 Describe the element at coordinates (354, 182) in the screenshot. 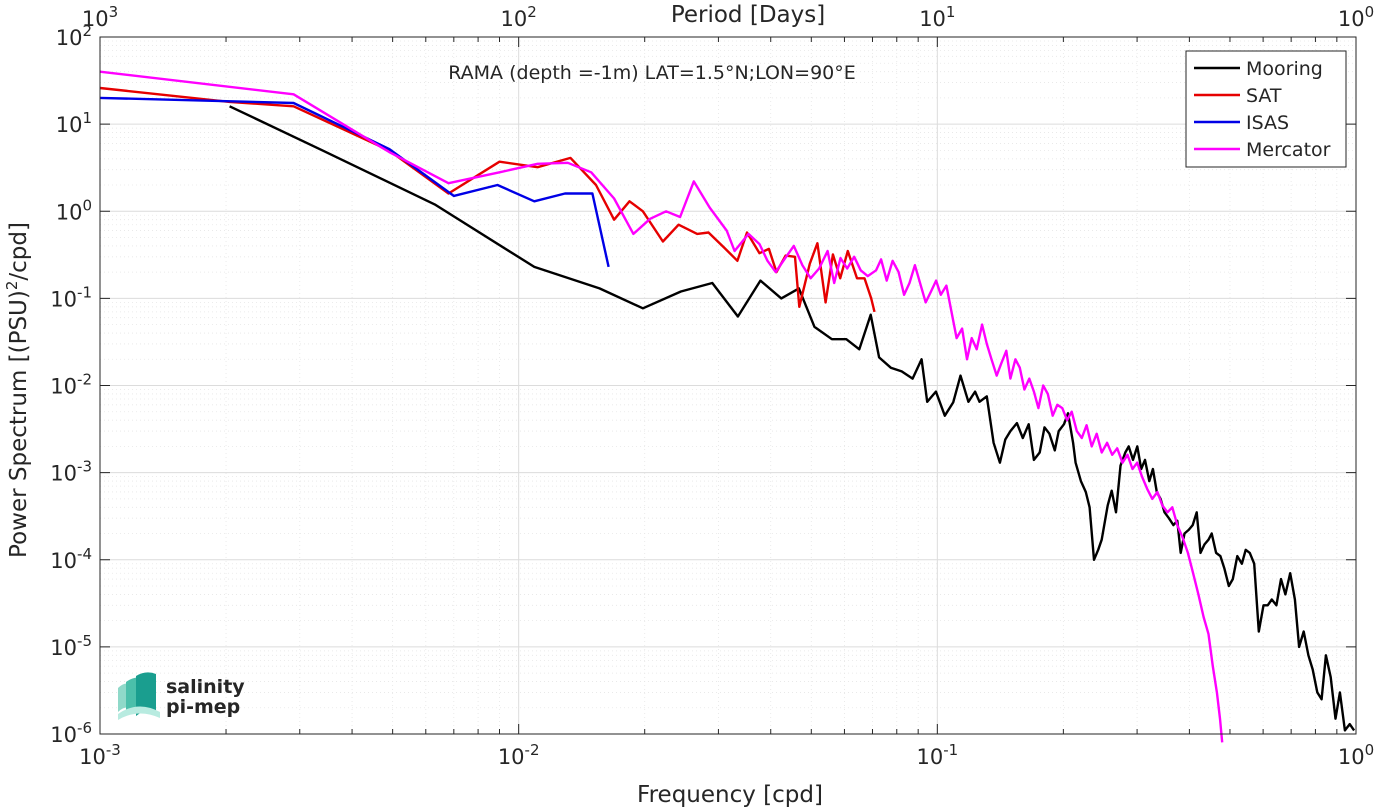

I see `series-line-isas` at that location.